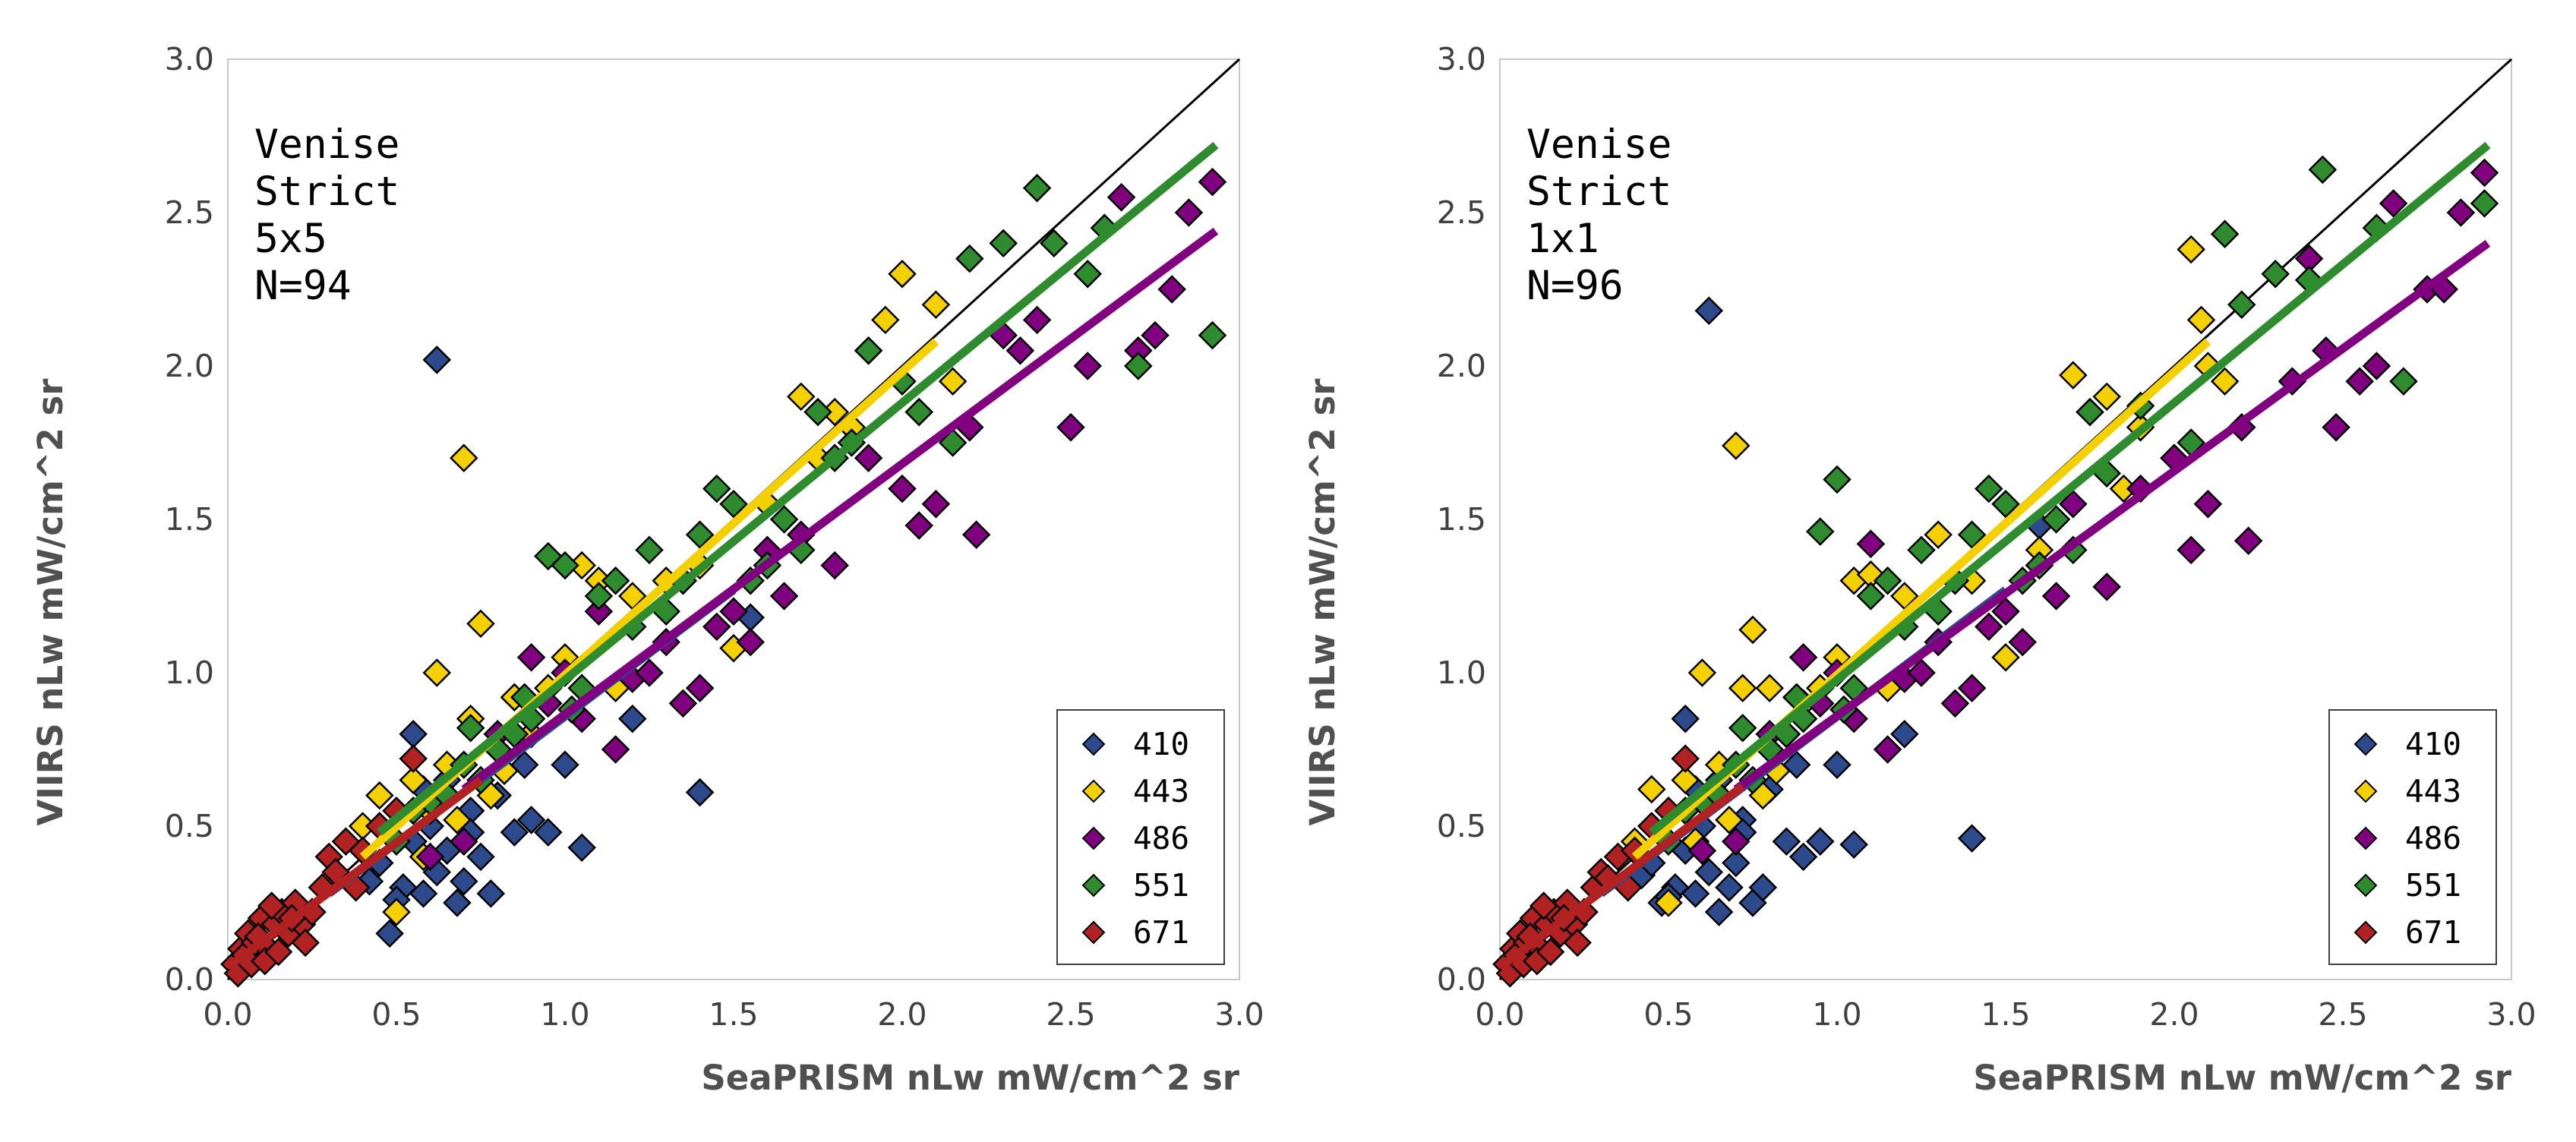  I want to click on x-tick-label: 2.0, so click(902, 1014).